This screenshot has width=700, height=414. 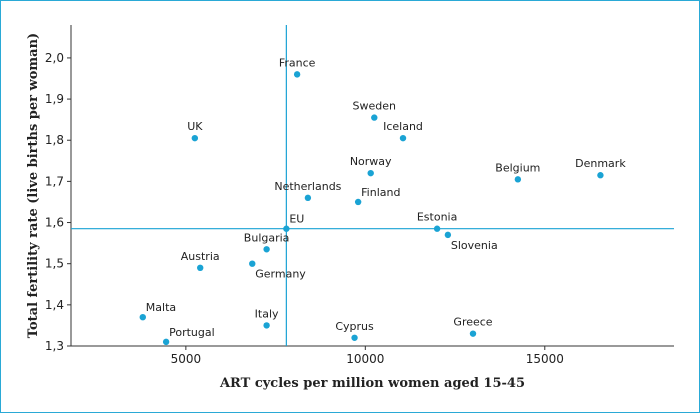 What do you see at coordinates (517, 167) in the screenshot?
I see `point-label-belgium: Belgium` at bounding box center [517, 167].